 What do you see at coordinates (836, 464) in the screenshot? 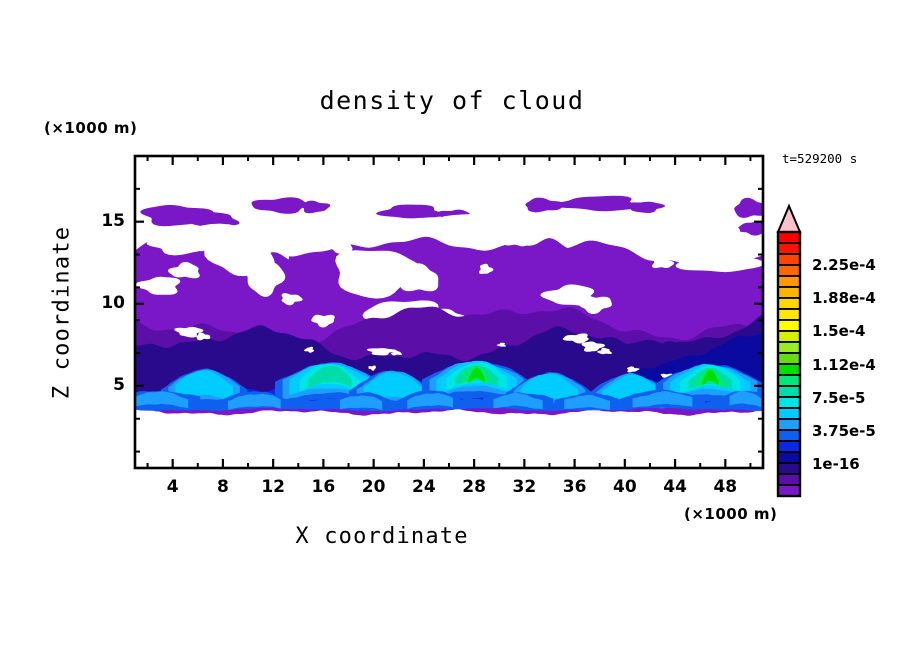
I see `colorbar-tick-label: 1e-16` at bounding box center [836, 464].